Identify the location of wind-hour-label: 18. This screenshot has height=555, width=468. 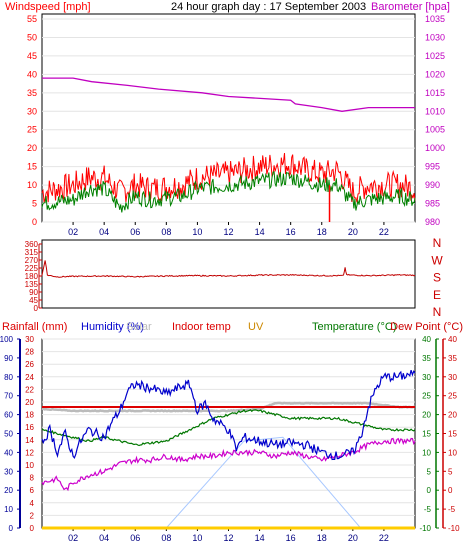
(322, 232).